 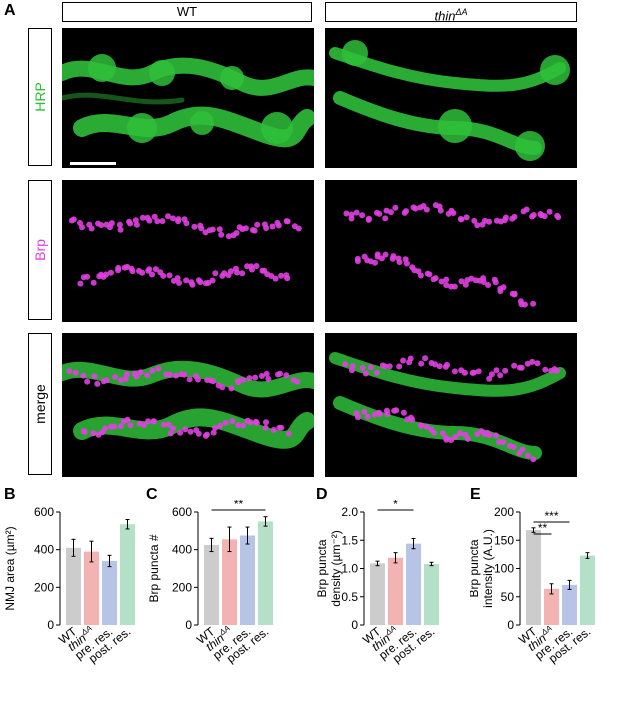 I want to click on micrograph-wt-hrp, so click(x=188, y=98).